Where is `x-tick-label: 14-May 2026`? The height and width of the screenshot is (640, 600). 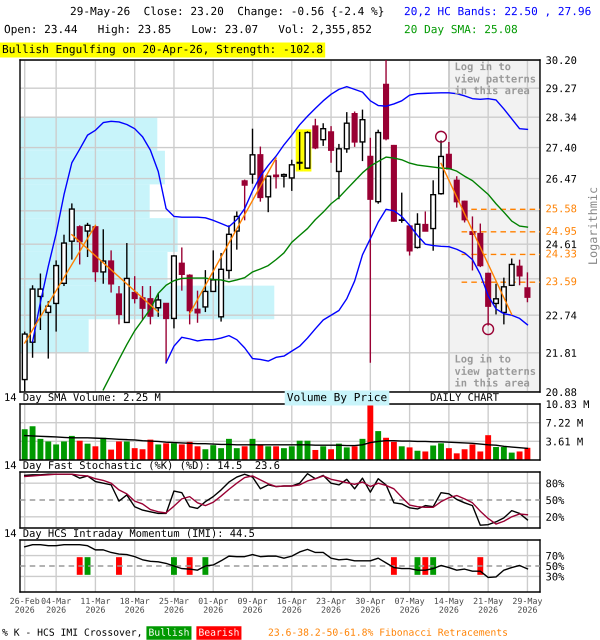
x-tick-label: 14-May 2026 is located at coordinates (449, 605).